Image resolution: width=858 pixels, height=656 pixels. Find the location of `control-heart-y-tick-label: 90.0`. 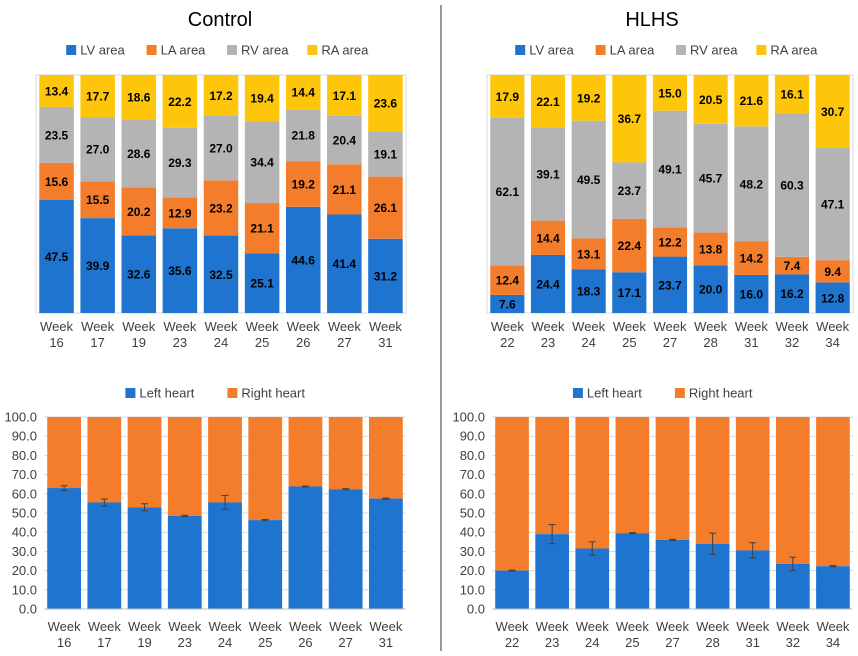

control-heart-y-tick-label: 90.0 is located at coordinates (24, 436).